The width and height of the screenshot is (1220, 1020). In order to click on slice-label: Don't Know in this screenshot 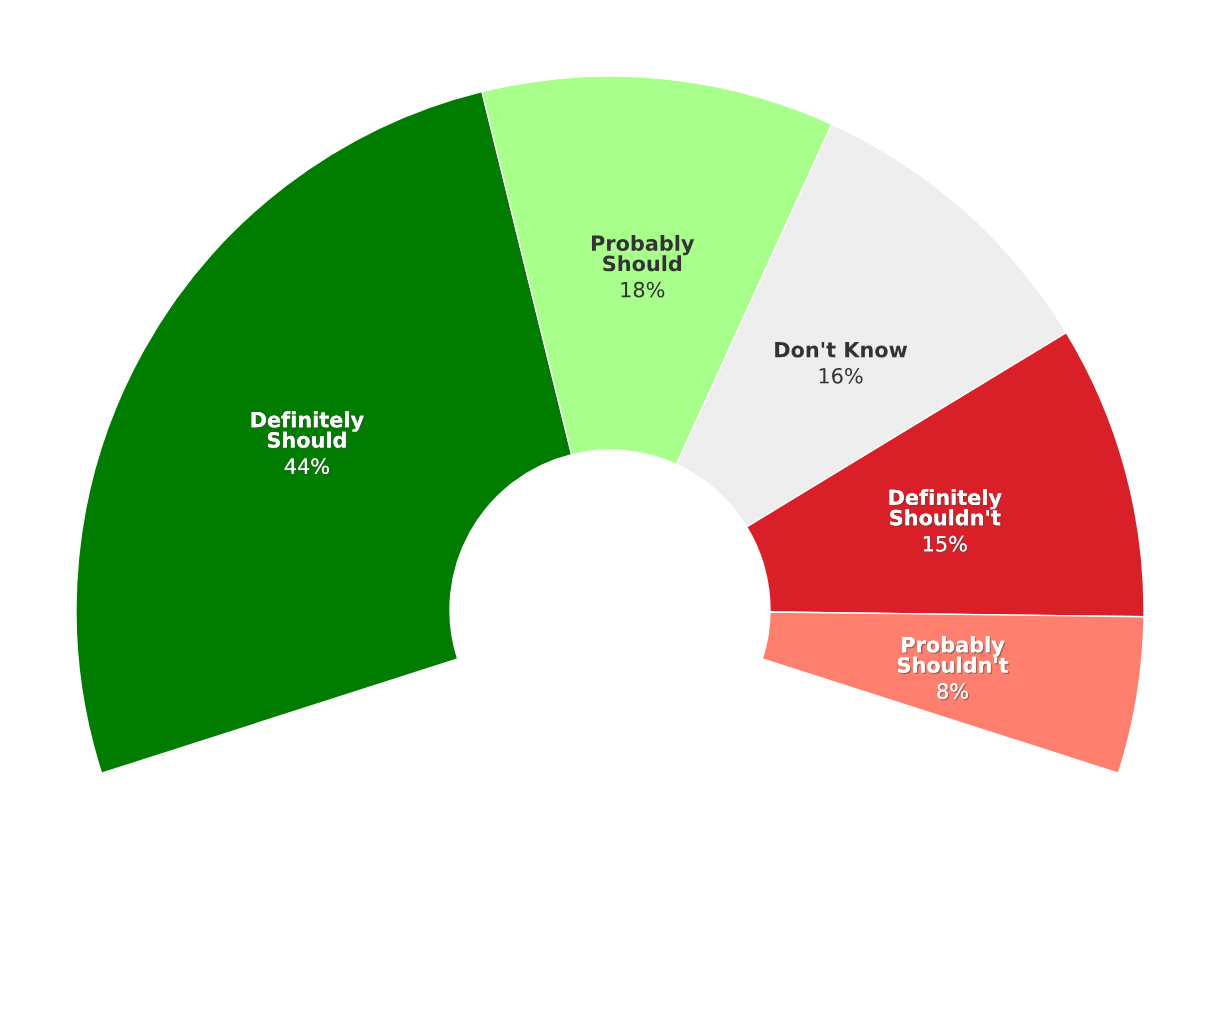, I will do `click(841, 350)`.